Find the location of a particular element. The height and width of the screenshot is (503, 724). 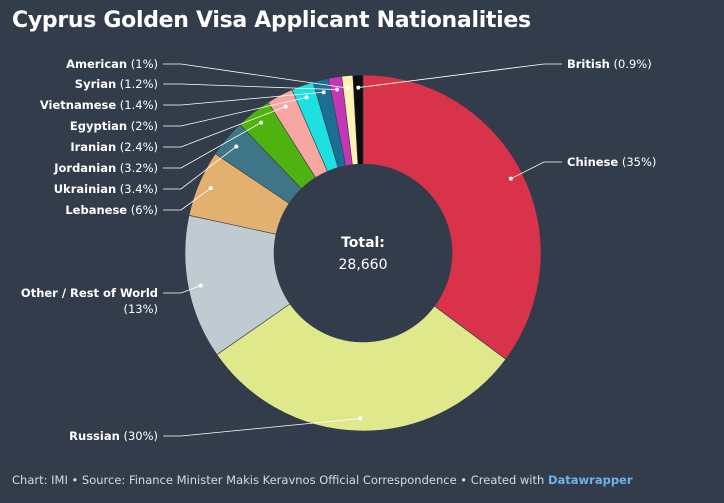

label-vietnamese: Vietnamese (1.4%) is located at coordinates (99, 105).